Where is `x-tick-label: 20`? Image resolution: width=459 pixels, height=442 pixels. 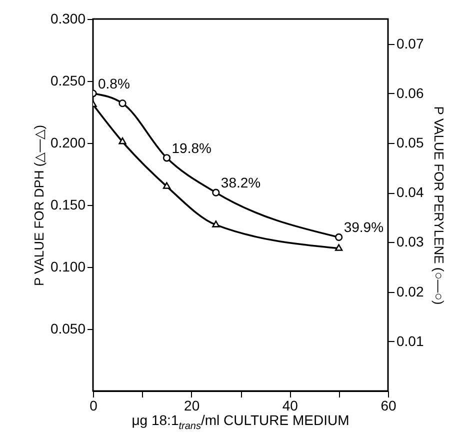 x-tick-label: 20 is located at coordinates (192, 406).